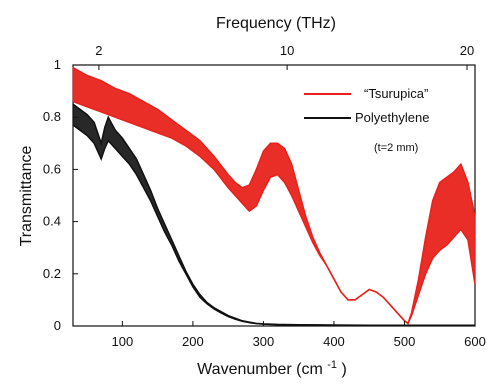 The height and width of the screenshot is (385, 498). Describe the element at coordinates (52, 168) in the screenshot. I see `y-tick-label-3: 0.6` at that location.